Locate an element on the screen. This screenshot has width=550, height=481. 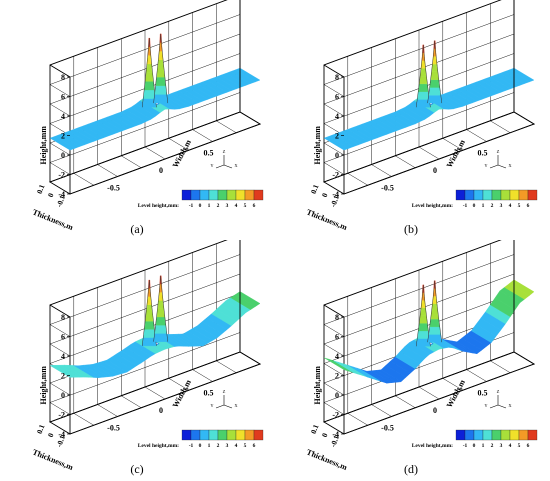
y-axis-label: Thickness,m is located at coordinates (326, 220).